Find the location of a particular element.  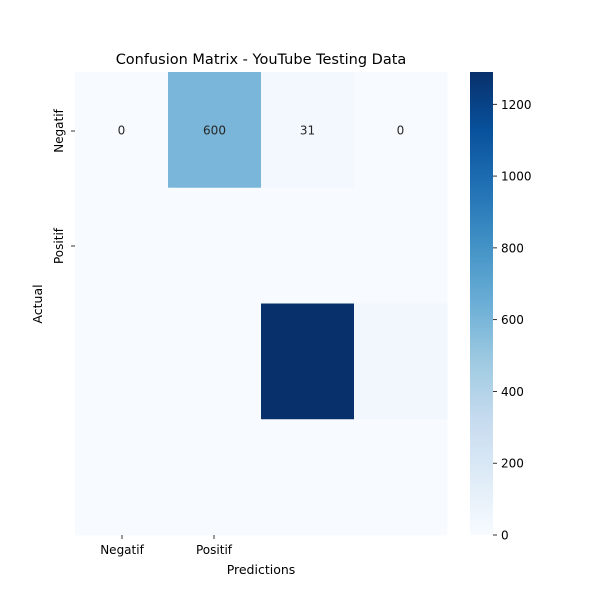

heatmap-cell-r1-c2 is located at coordinates (308, 245).